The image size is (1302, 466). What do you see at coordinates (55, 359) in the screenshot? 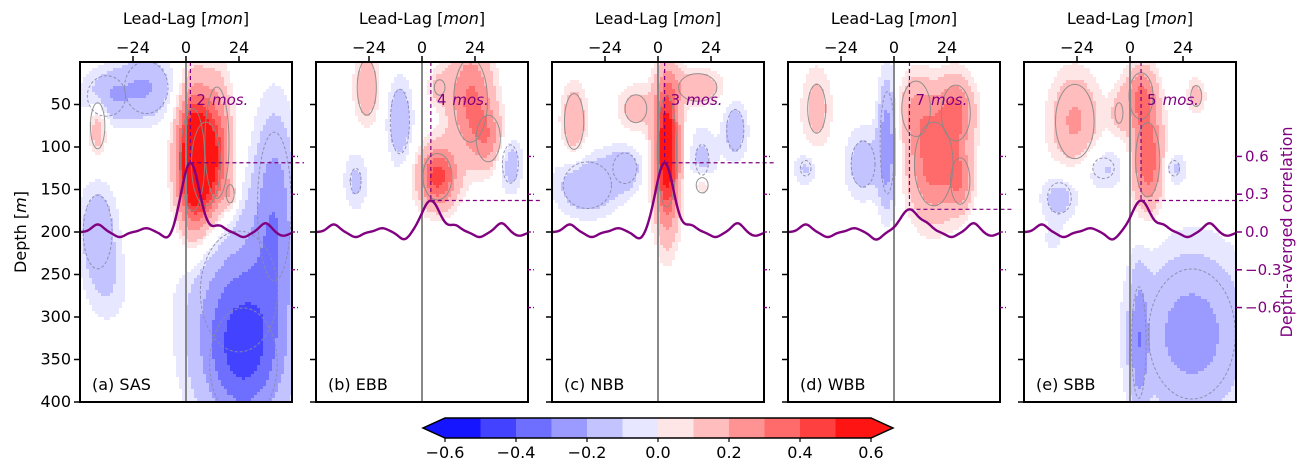
I see `depth-tick-label: 350` at bounding box center [55, 359].